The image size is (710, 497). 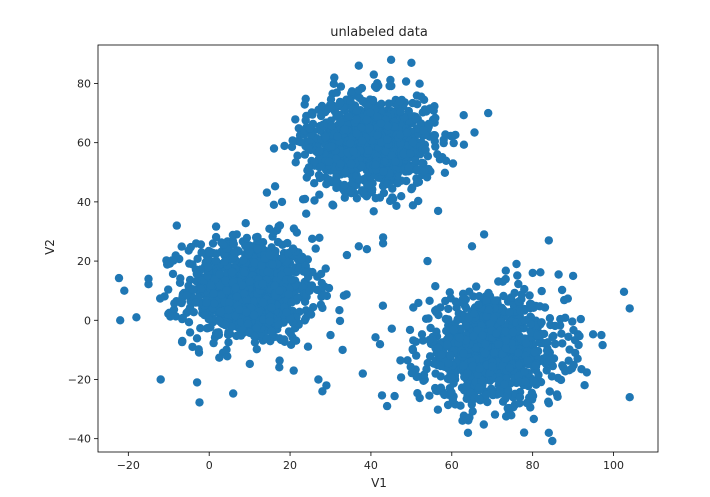 I want to click on y-tick-label: 80, so click(x=84, y=83).